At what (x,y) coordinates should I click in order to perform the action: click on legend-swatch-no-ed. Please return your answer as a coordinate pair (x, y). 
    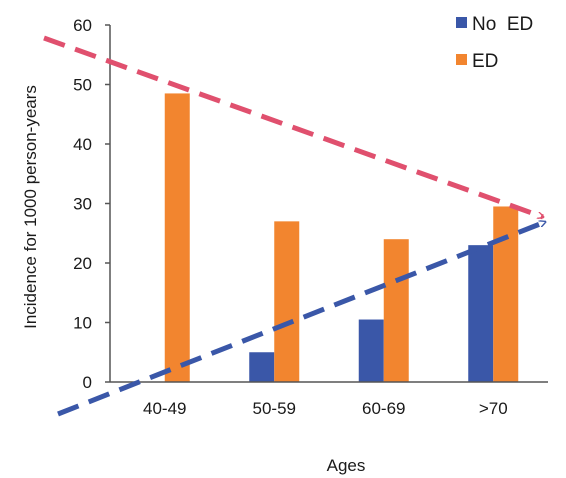
    Looking at the image, I should click on (461, 22).